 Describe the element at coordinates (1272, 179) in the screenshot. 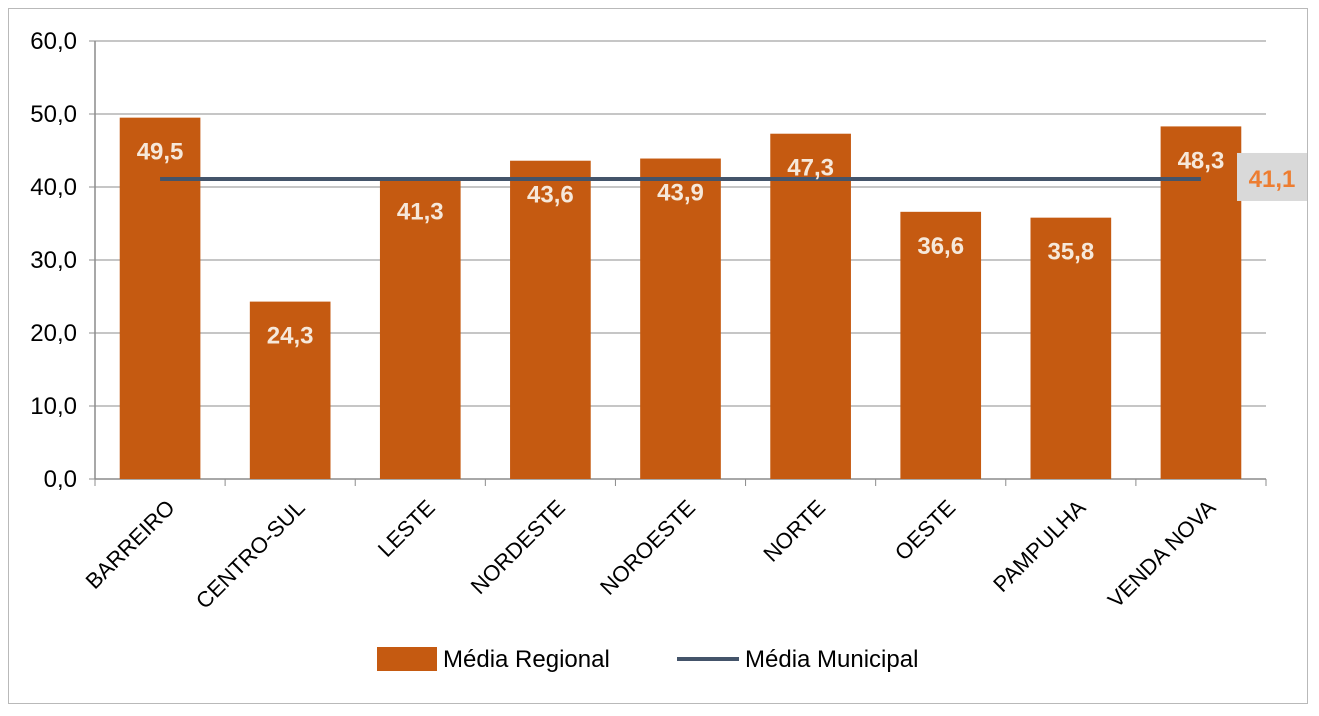

I see `municipal-average-label: 41,1` at that location.